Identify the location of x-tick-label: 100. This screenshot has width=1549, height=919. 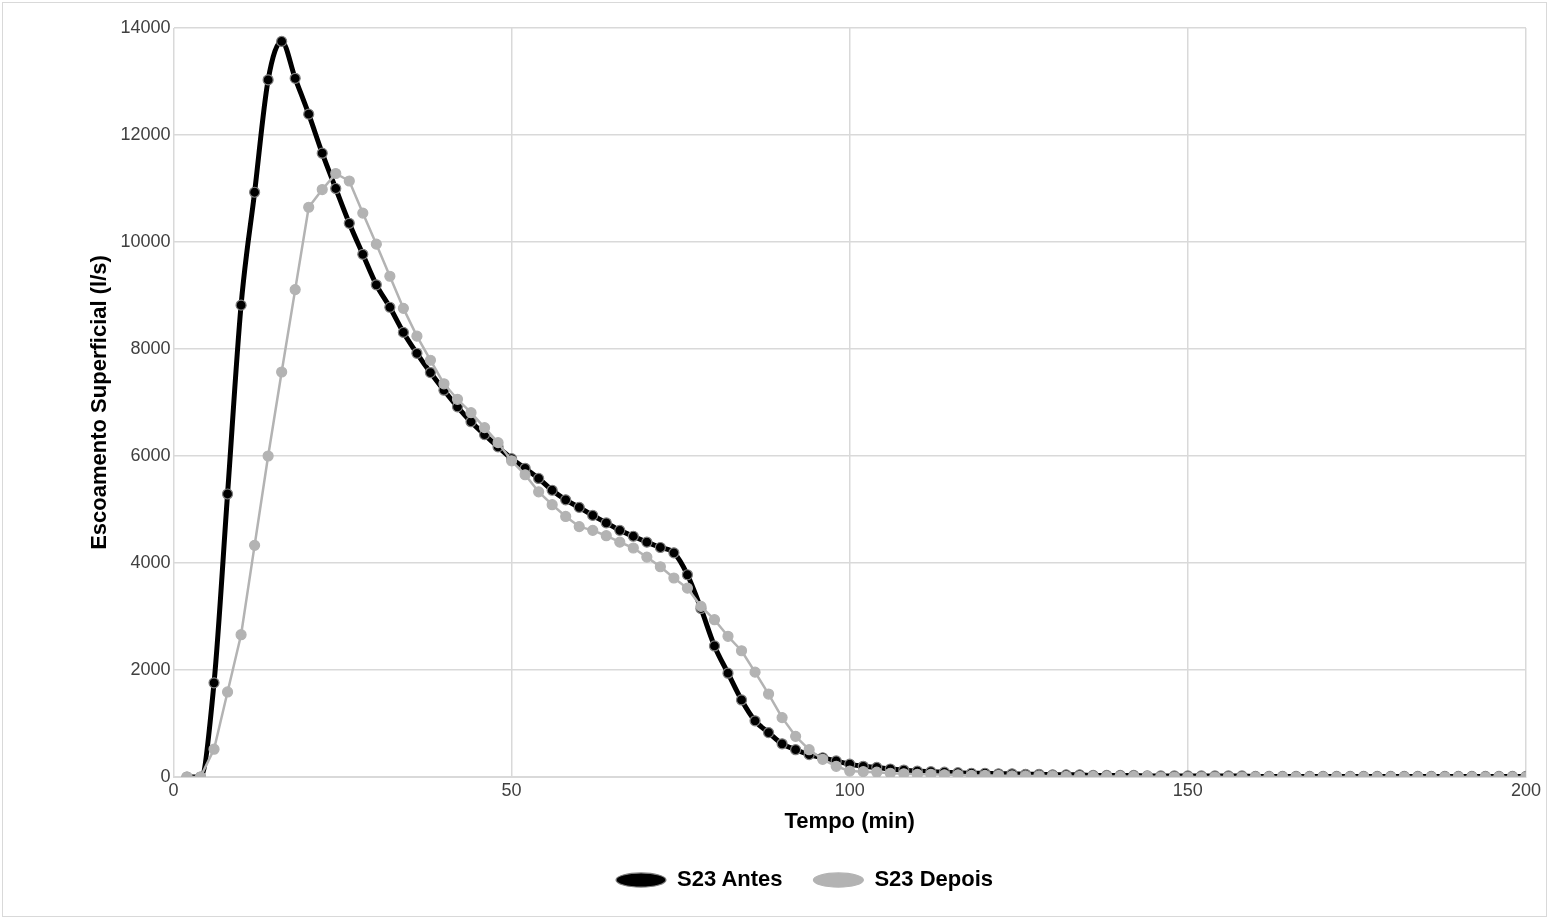
(849, 789).